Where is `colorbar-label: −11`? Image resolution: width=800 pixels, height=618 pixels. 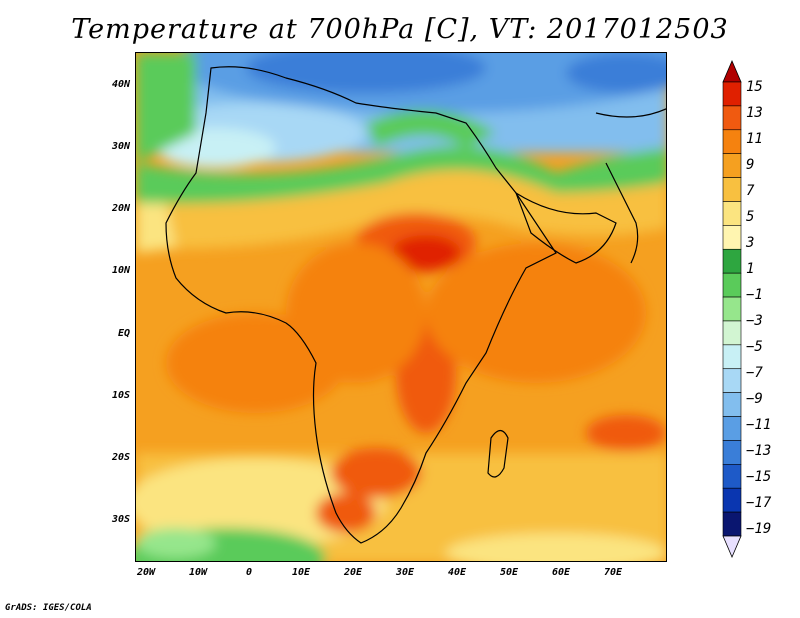 colorbar-label: −11 is located at coordinates (759, 425).